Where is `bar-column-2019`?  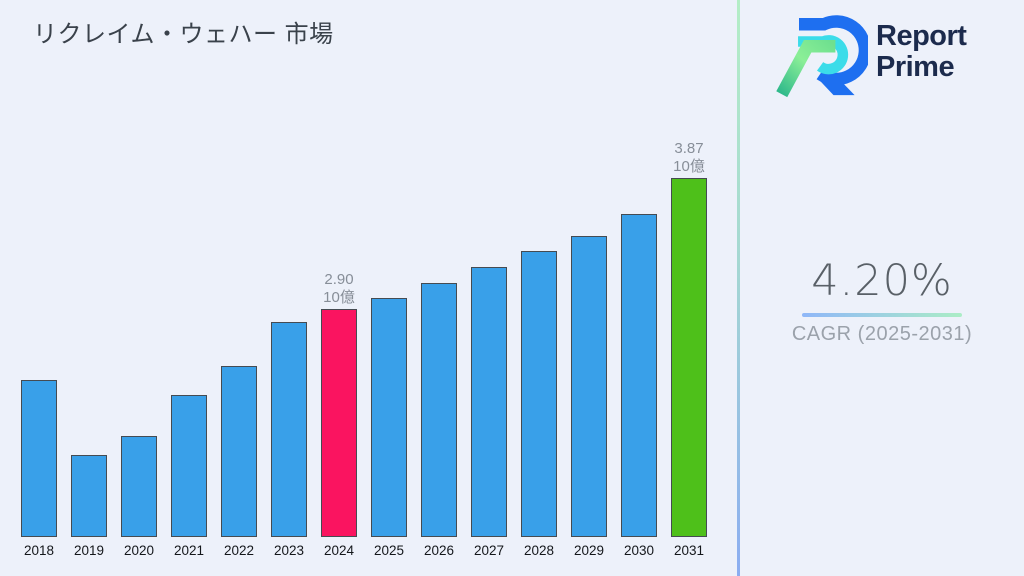 bar-column-2019 is located at coordinates (89, 496).